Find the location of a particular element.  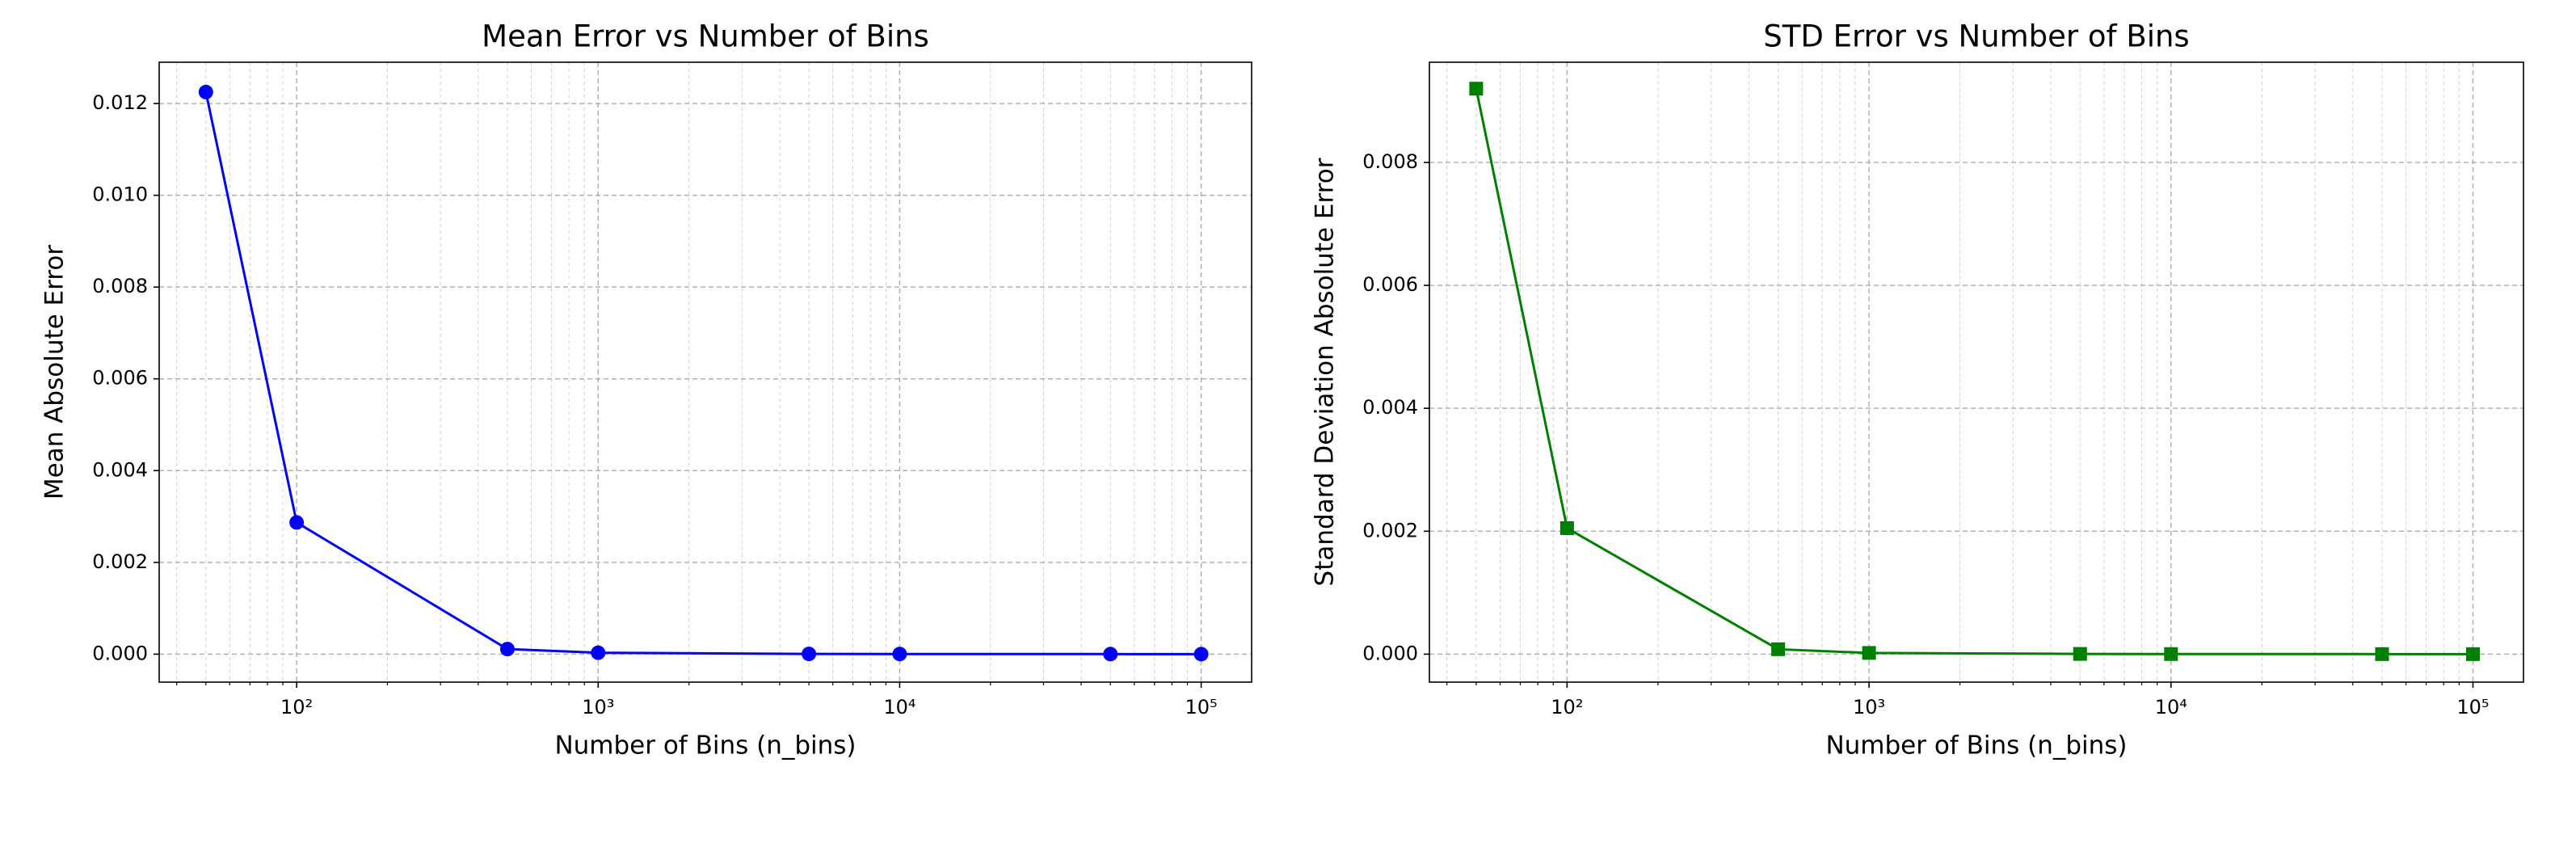

y-axis-label: Standard Deviation Absolute Error is located at coordinates (1325, 372).